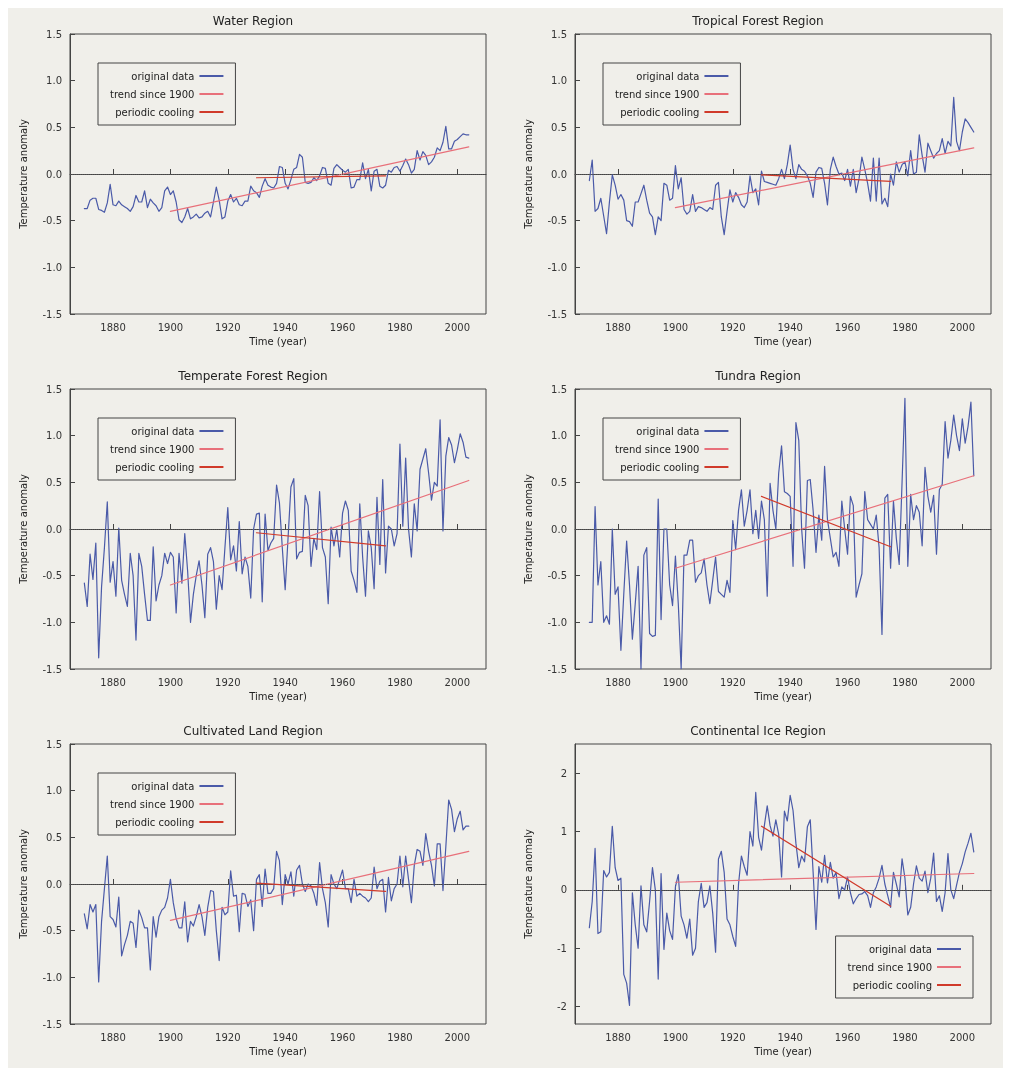  I want to click on chart-title: Continental Ice Region, so click(758, 731).